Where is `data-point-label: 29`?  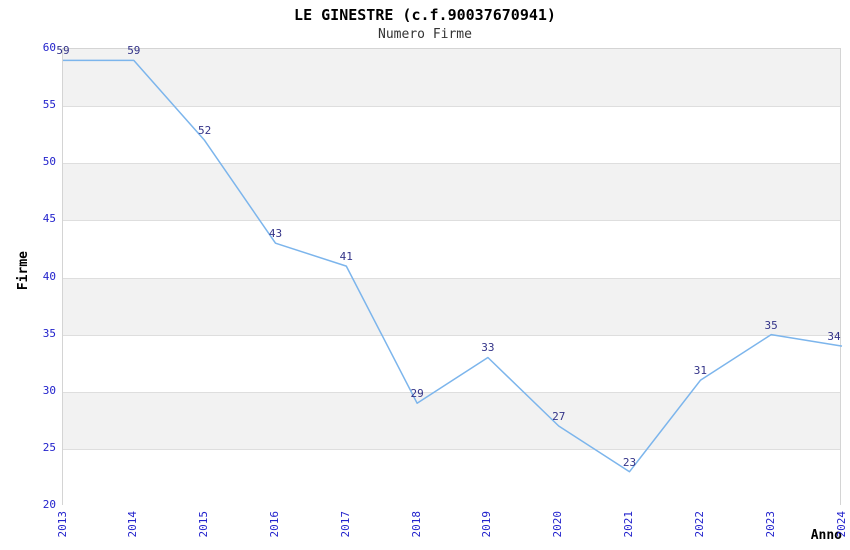
data-point-label: 29 is located at coordinates (417, 394).